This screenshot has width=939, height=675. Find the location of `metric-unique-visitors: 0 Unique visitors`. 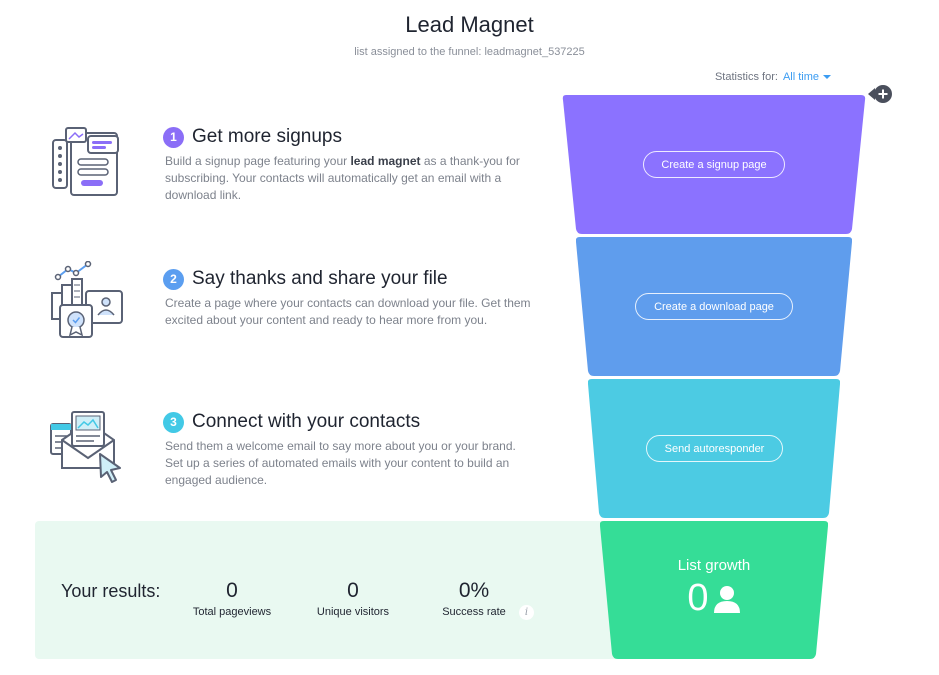

metric-unique-visitors: 0 Unique visitors is located at coordinates (353, 598).